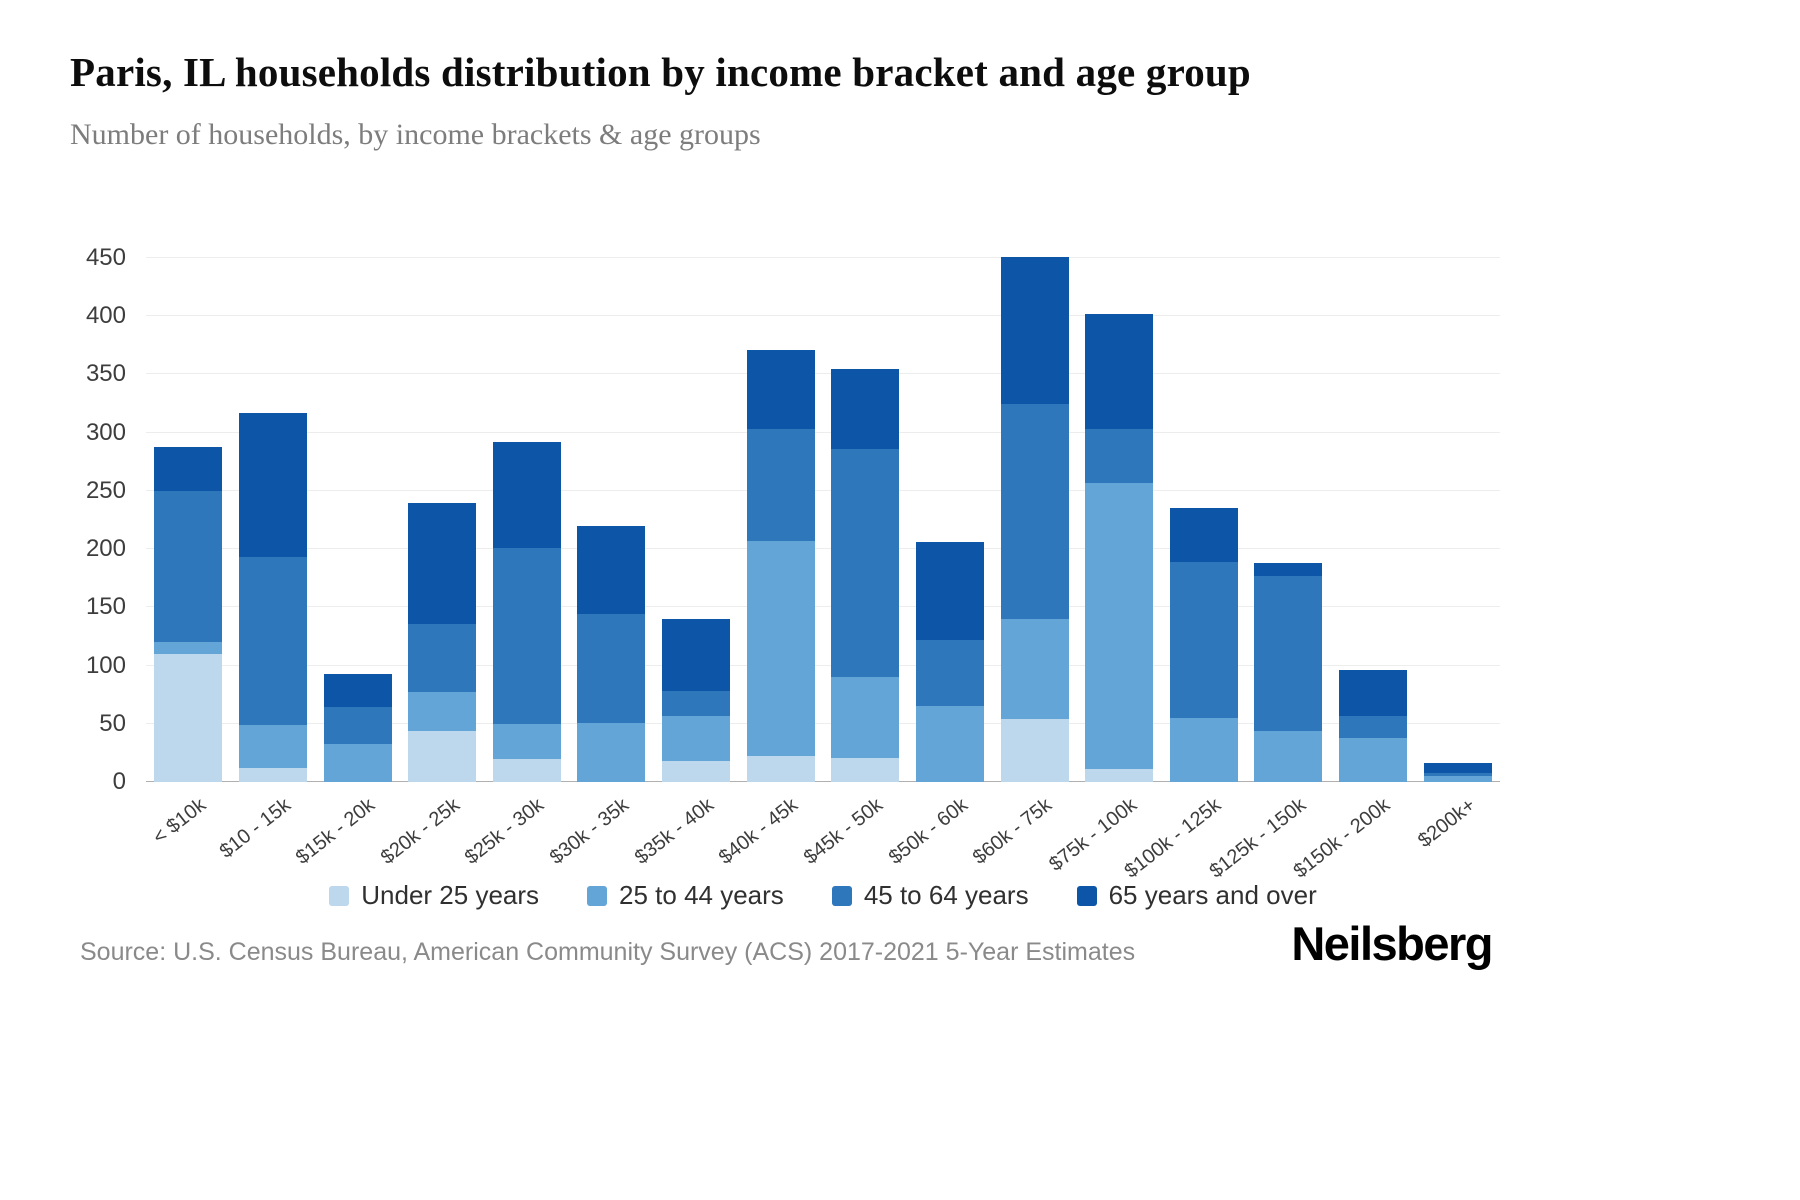 This screenshot has width=1800, height=1200. I want to click on y-tick-label: 350, so click(105, 374).